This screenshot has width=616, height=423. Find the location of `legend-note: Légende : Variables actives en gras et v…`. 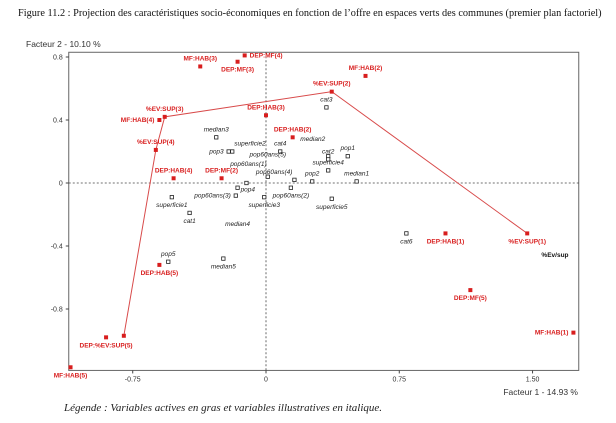

legend-note: Légende : Variables actives en gras et v… is located at coordinates (223, 408).